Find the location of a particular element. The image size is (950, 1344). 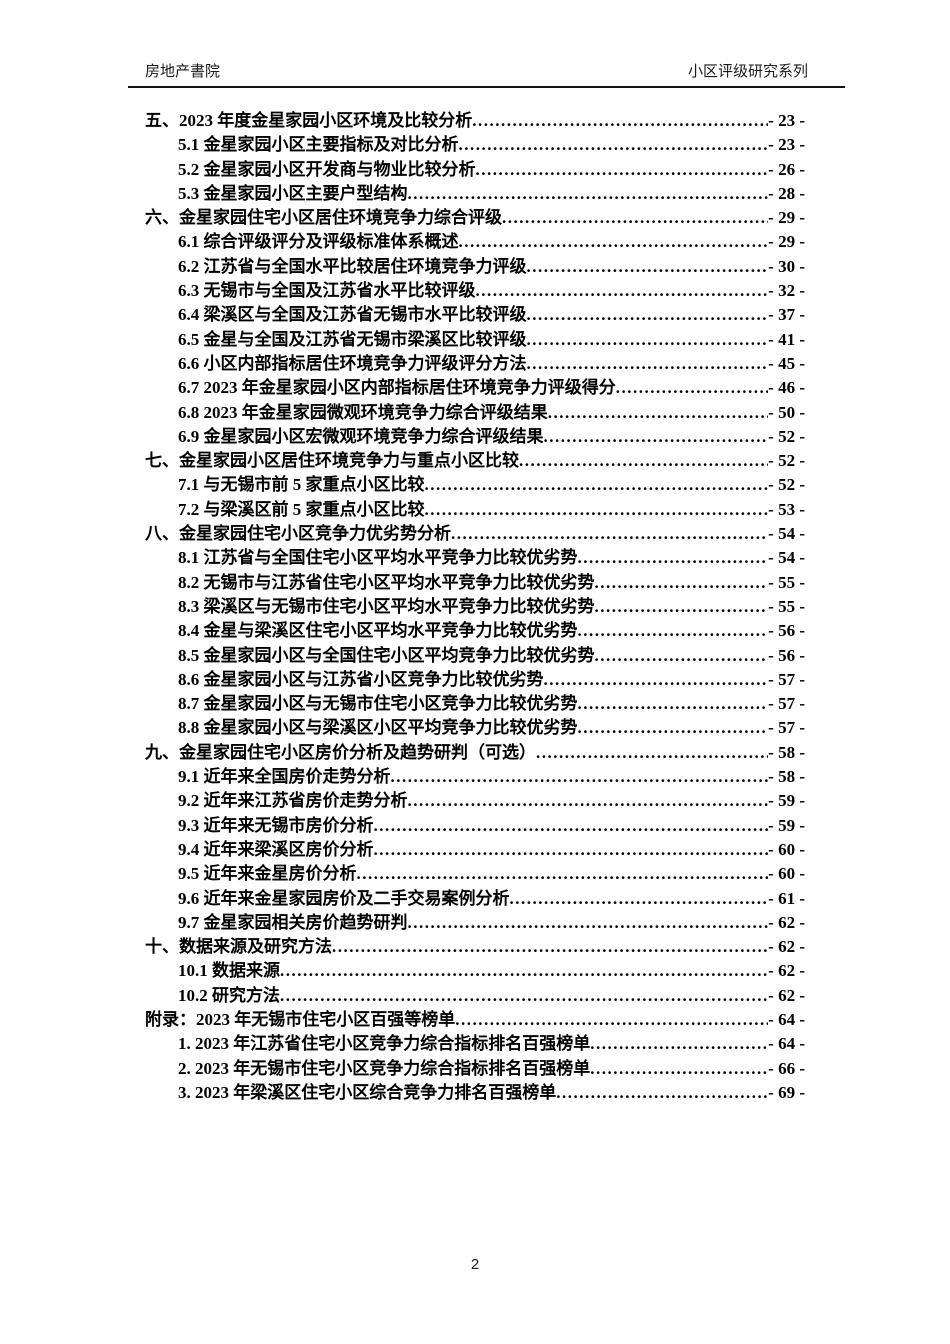

toc-entry: 8.5 金星家园小区与全国住宅小区平均竞争力比较优劣势 - 56 - is located at coordinates (486, 656).